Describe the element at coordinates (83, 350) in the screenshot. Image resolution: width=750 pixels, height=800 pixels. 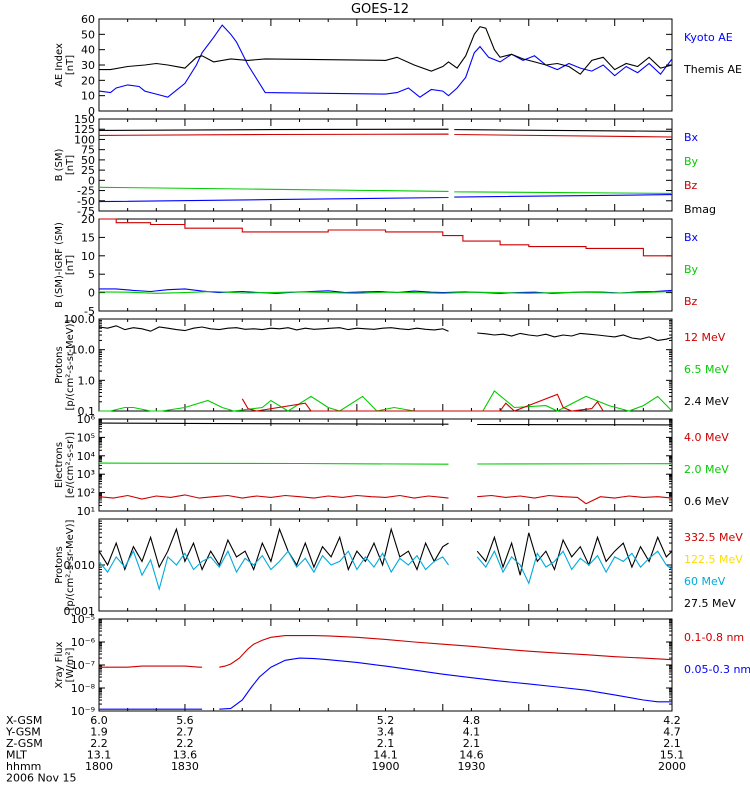
I see `y-tick-label: 10.0` at that location.